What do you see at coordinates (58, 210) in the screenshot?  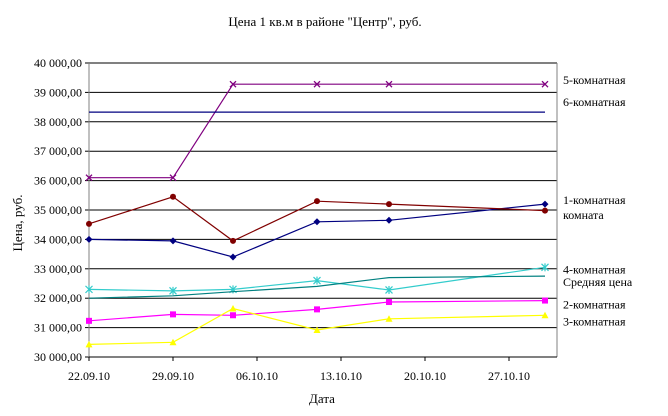 I see `y-tick-label: 35 000,00` at bounding box center [58, 210].